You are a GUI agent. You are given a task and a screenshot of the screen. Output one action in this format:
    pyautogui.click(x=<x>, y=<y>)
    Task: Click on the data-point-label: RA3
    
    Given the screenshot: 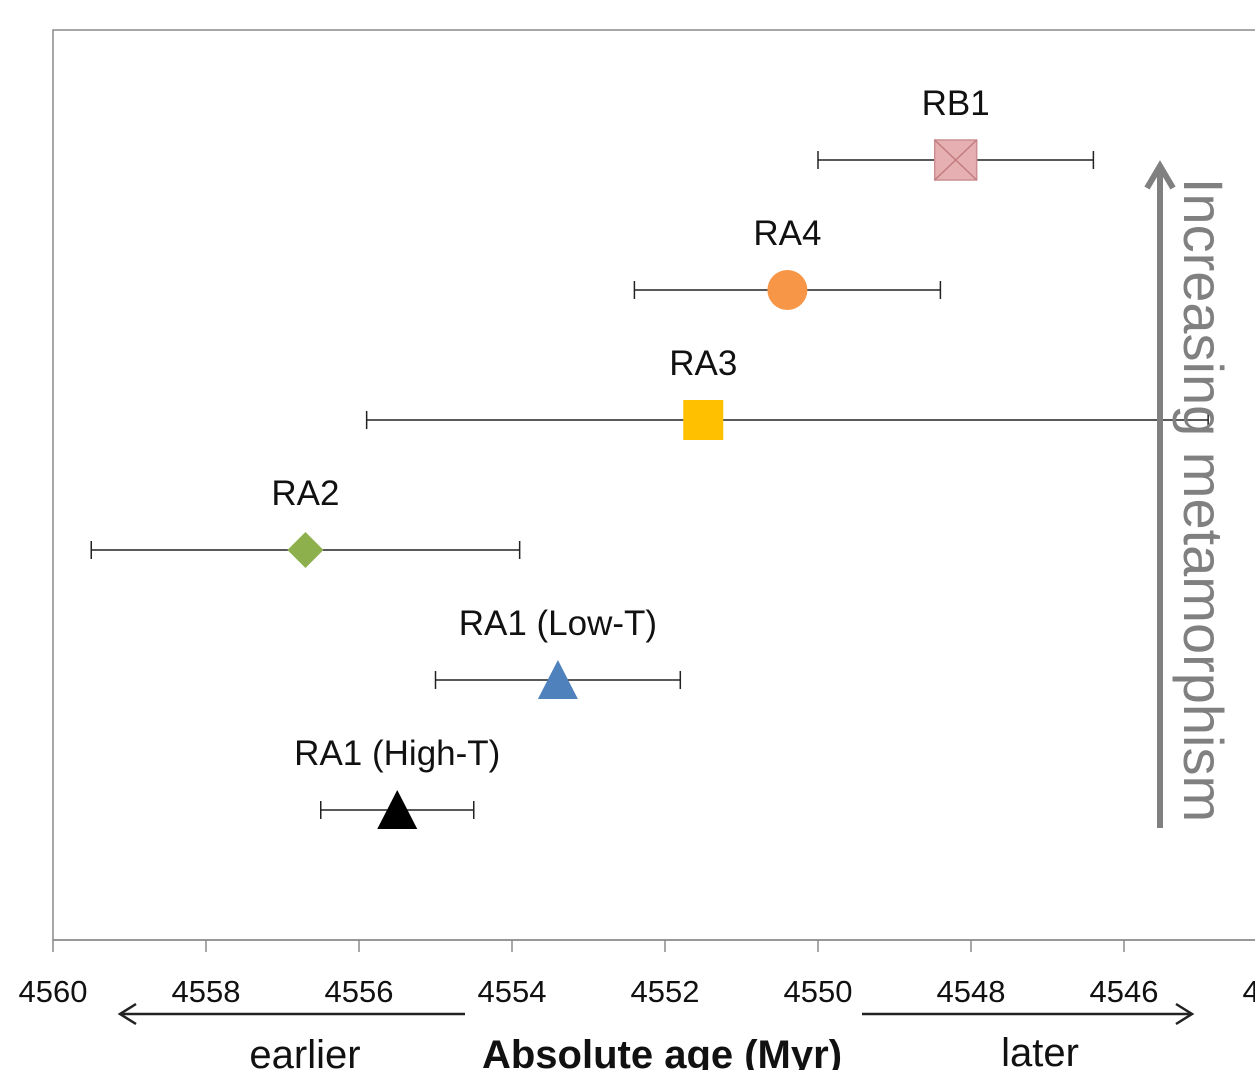 What is the action you would take?
    pyautogui.click(x=703, y=363)
    